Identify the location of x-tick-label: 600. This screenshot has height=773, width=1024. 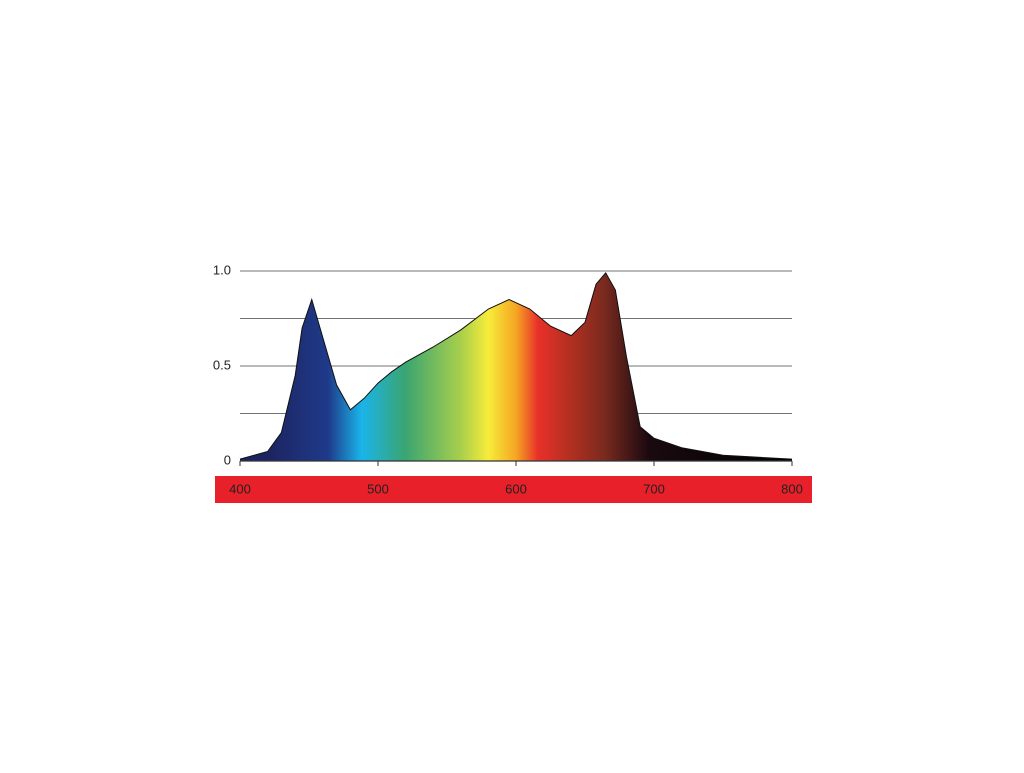
(516, 488).